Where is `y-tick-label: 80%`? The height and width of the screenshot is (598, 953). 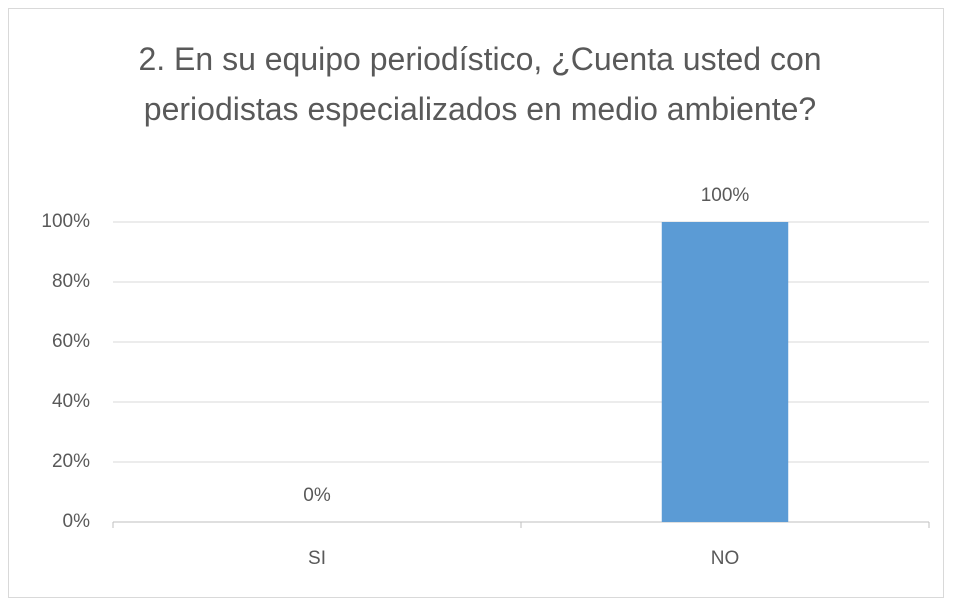 y-tick-label: 80% is located at coordinates (71, 281).